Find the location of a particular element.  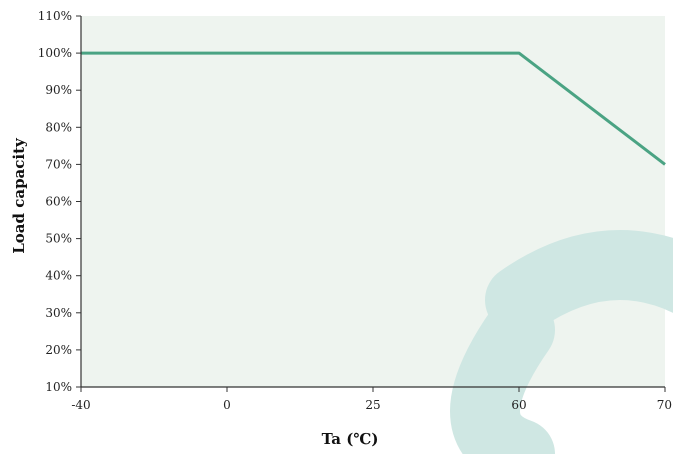

y-tick-label: 50% is located at coordinates (58, 239).